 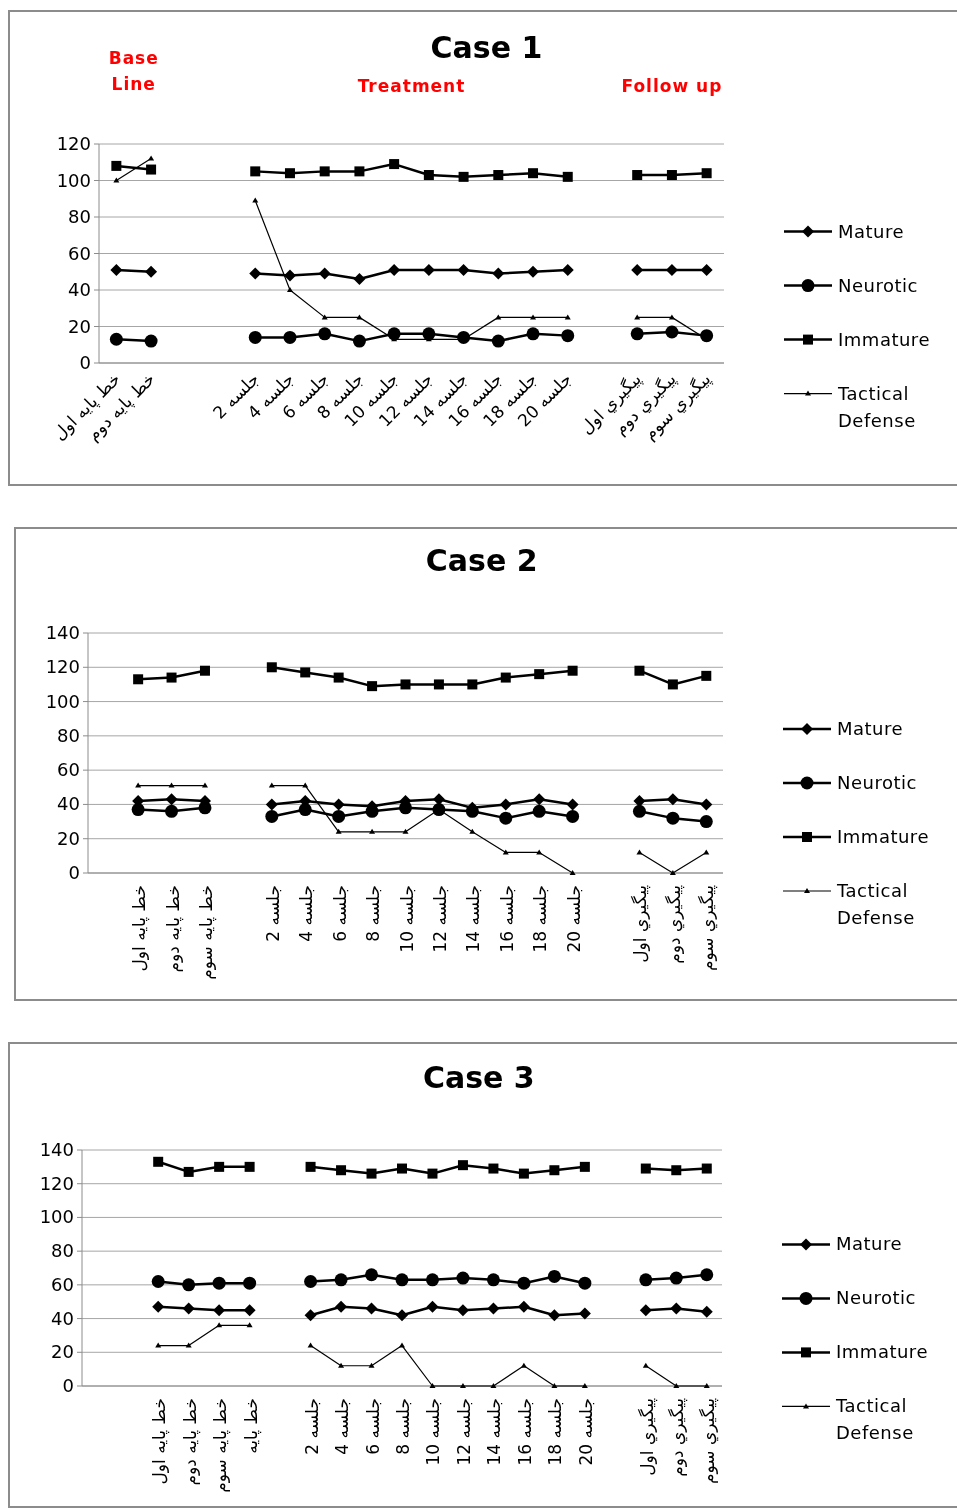 I want to click on x-tick-label: خط پایه, so click(x=251, y=1426).